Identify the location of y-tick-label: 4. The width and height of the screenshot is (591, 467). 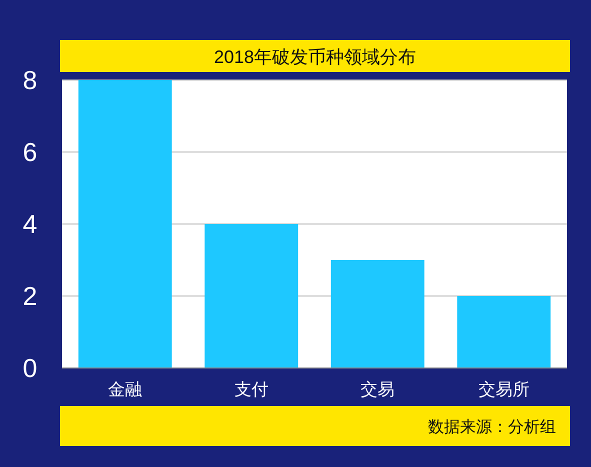
(30, 224).